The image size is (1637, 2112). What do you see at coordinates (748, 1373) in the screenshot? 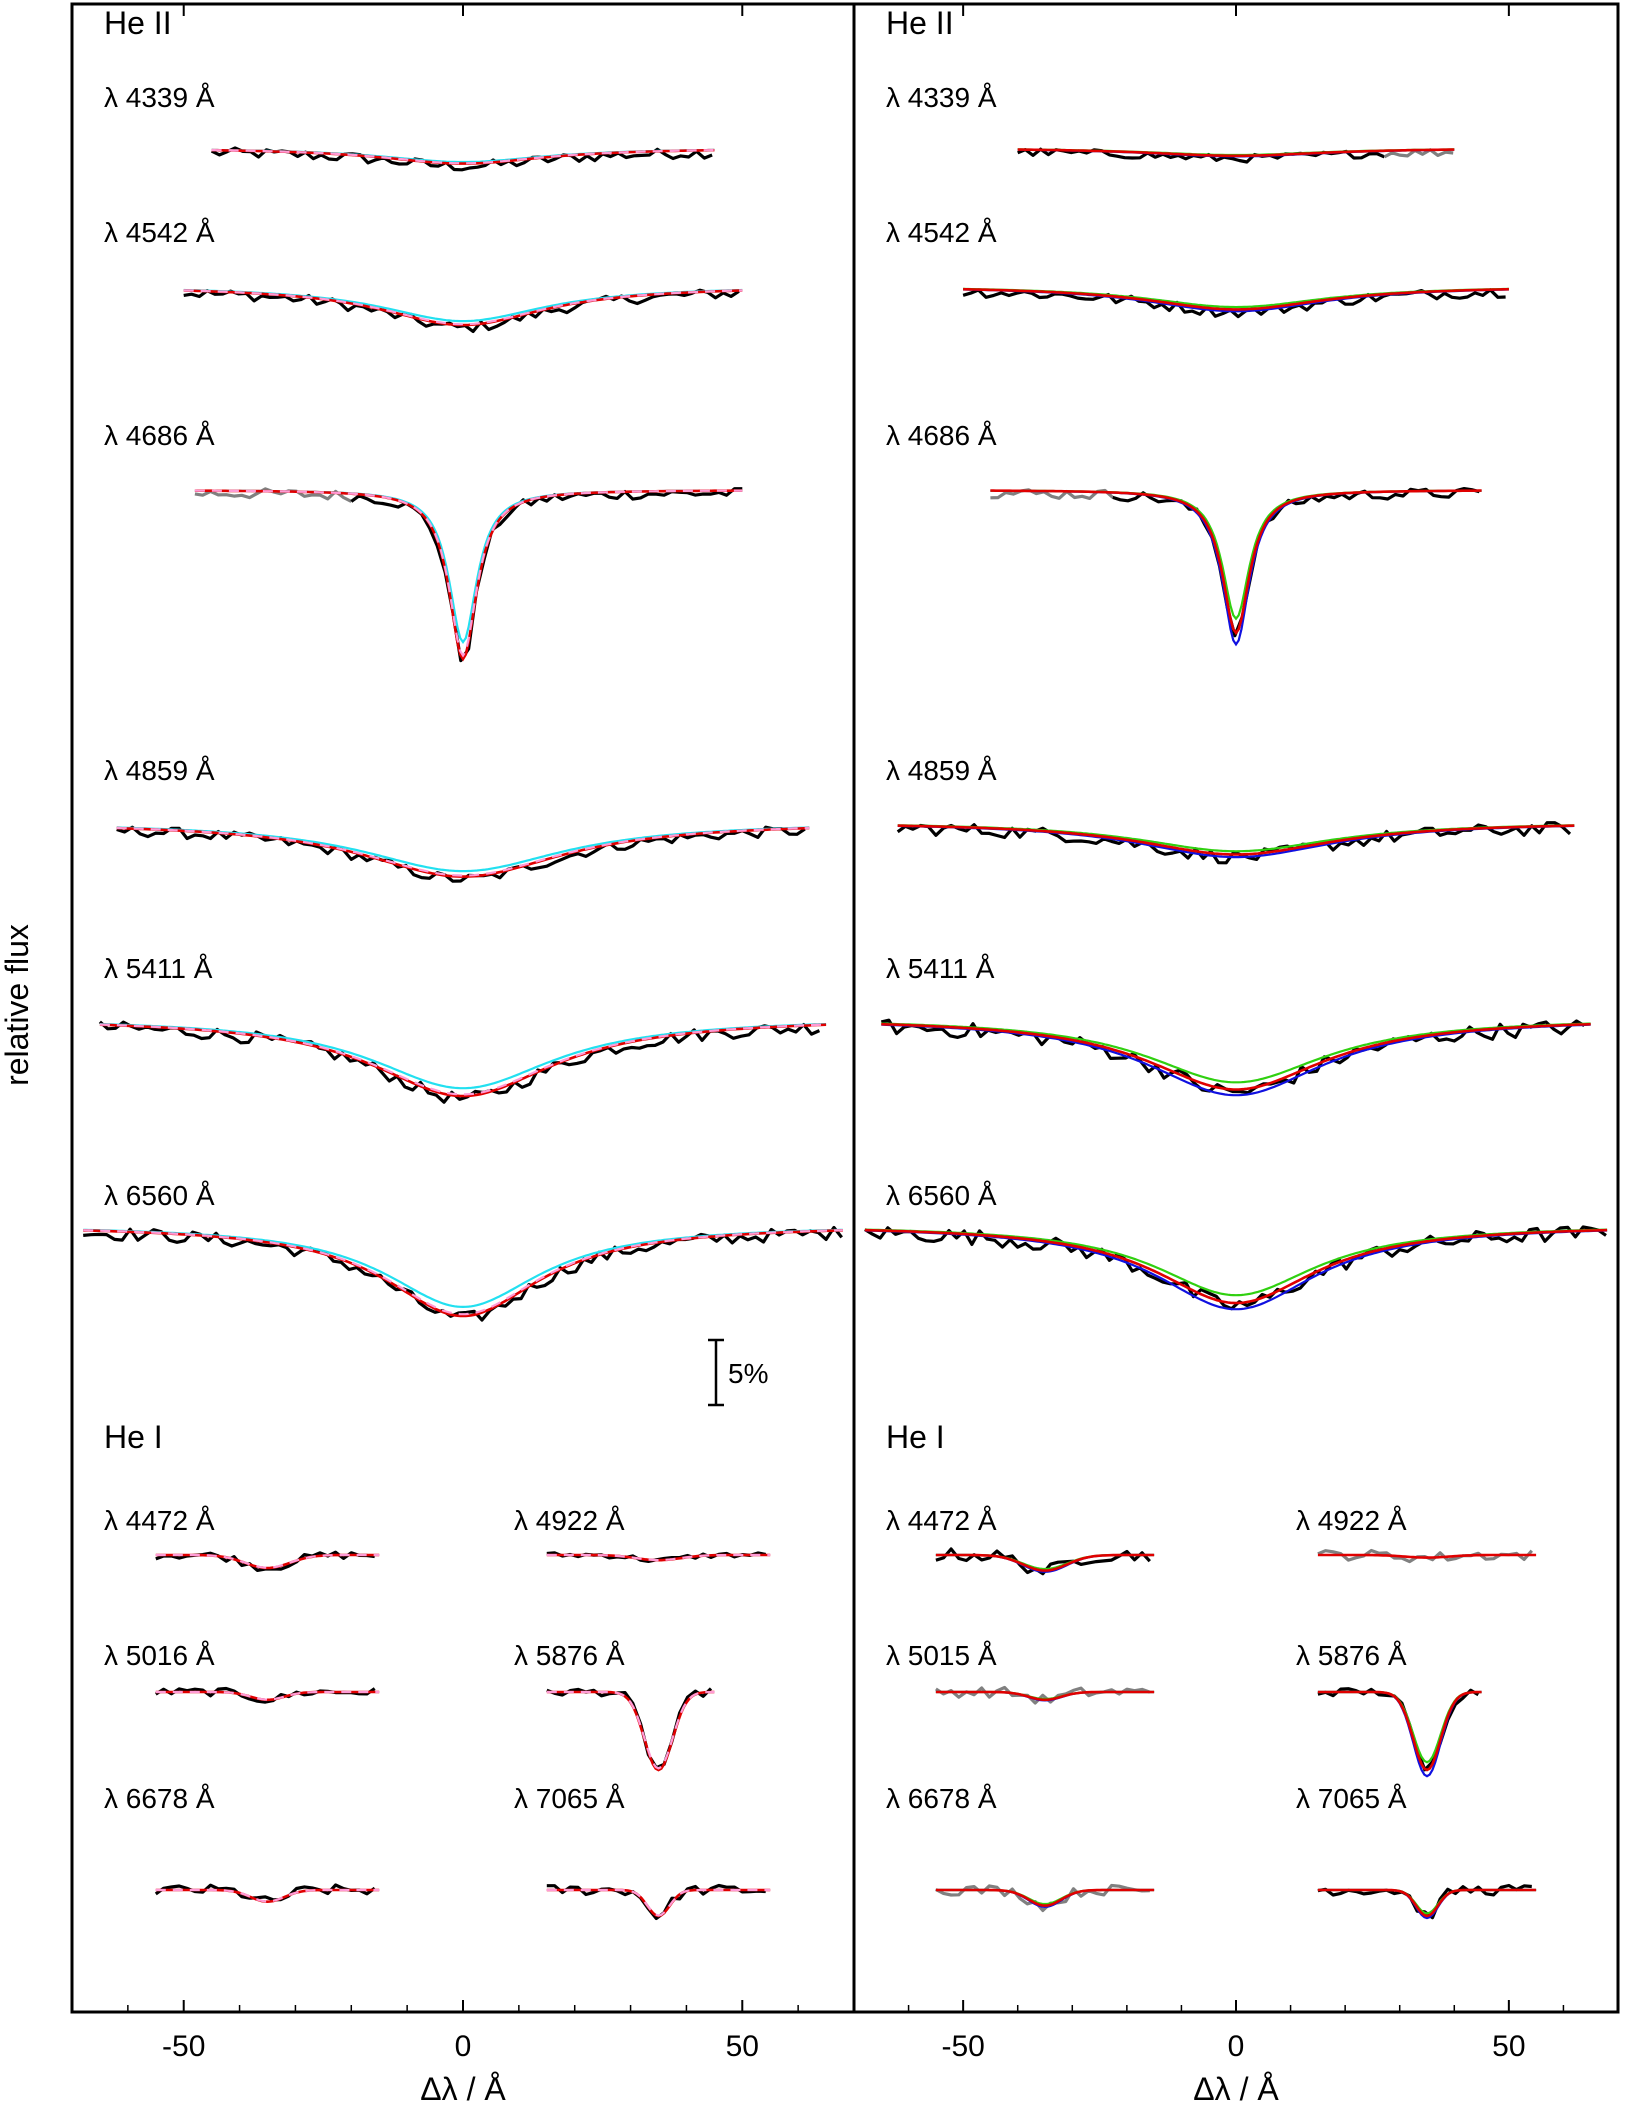
I see `scale-bar-label: 5%` at bounding box center [748, 1373].